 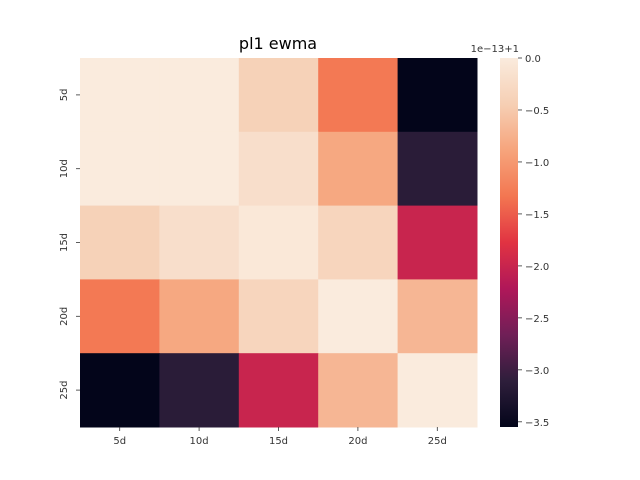 What do you see at coordinates (358, 316) in the screenshot?
I see `heatmap-cell-20d-20d` at bounding box center [358, 316].